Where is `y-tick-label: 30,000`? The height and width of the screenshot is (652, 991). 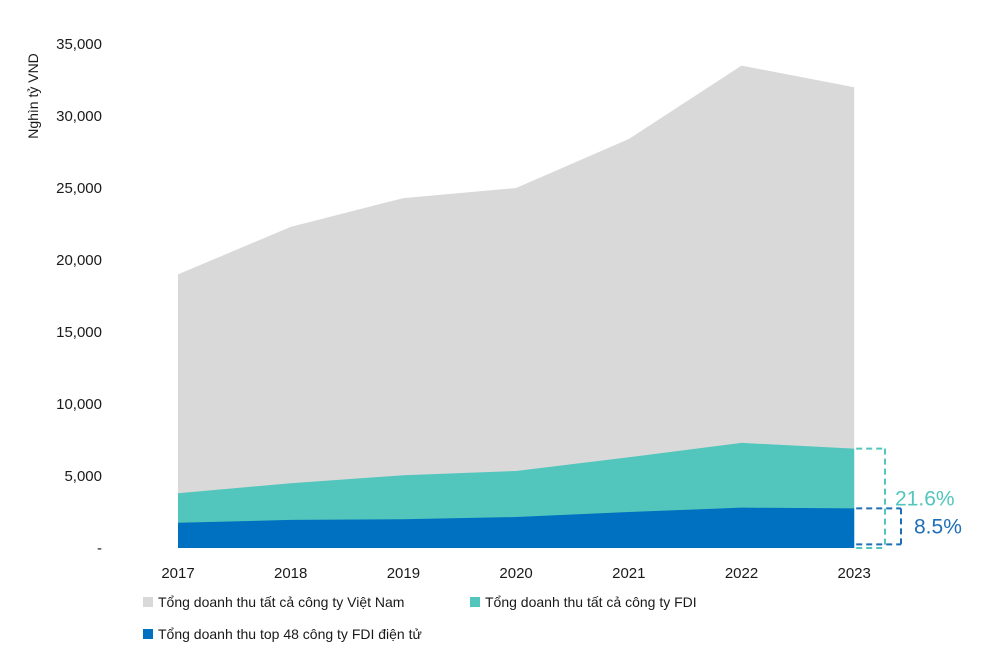 y-tick-label: 30,000 is located at coordinates (79, 116).